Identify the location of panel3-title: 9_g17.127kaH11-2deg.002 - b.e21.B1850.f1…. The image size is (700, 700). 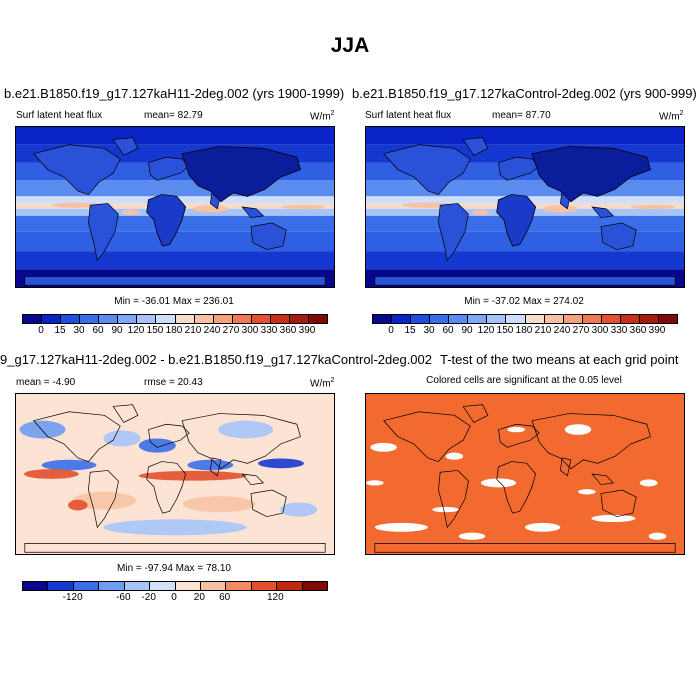
(216, 359).